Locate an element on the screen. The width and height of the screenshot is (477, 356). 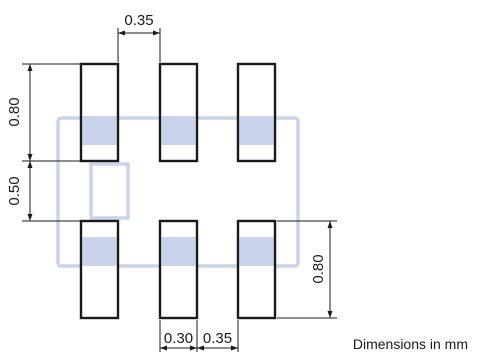
dimension-bottom-pad-width: 0.30 0.35 is located at coordinates (199, 336).